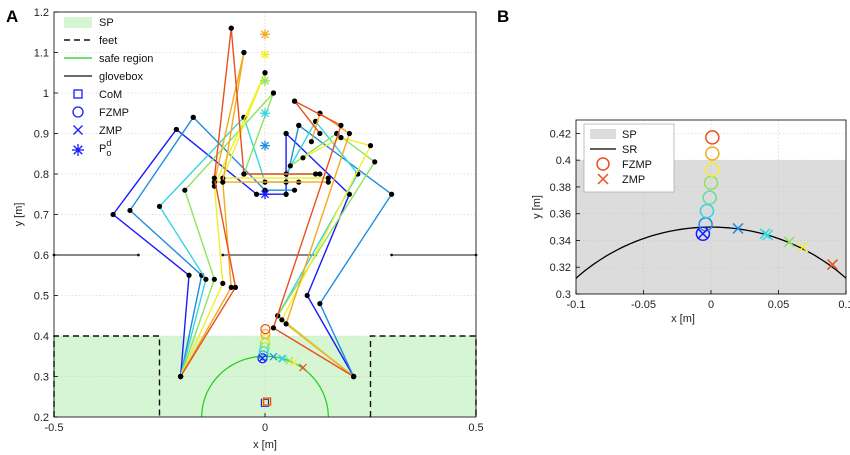 The width and height of the screenshot is (850, 455). I want to click on legend-entry: FZMP, so click(100, 112).